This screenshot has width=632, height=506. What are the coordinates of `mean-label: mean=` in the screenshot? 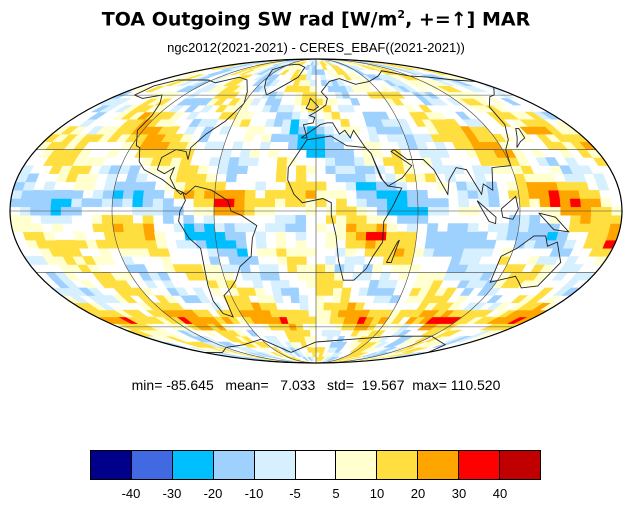 It's located at (247, 385).